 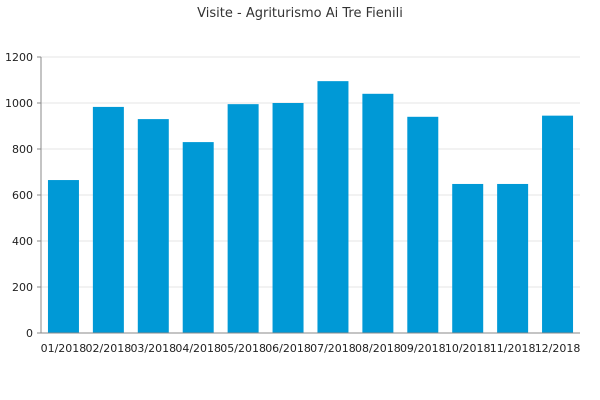 I want to click on y-tick-label: 200, so click(x=22, y=287).